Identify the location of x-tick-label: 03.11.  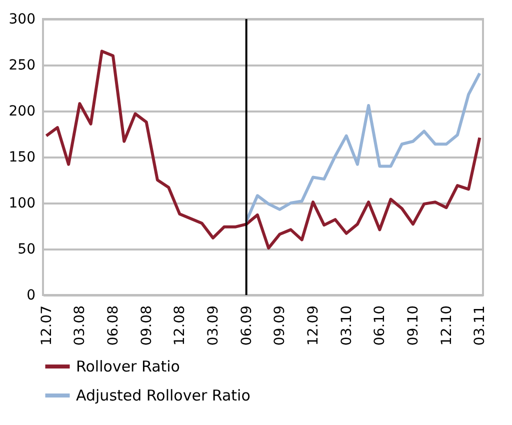
(480, 326).